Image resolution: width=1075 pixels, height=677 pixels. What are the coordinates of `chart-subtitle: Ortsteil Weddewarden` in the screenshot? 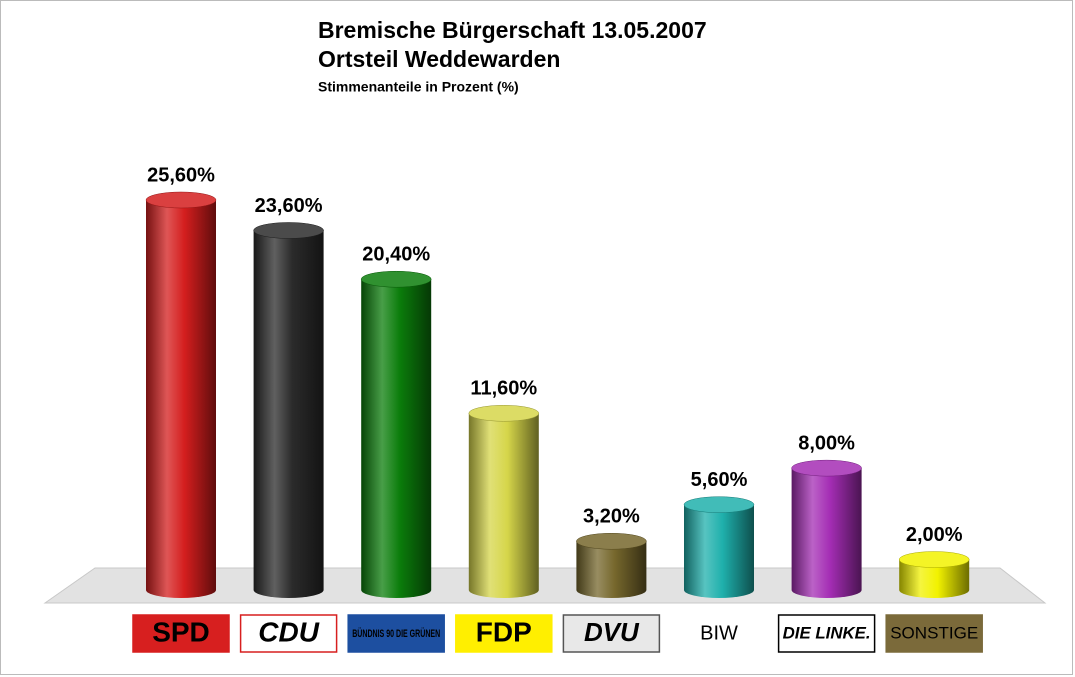 It's located at (439, 59).